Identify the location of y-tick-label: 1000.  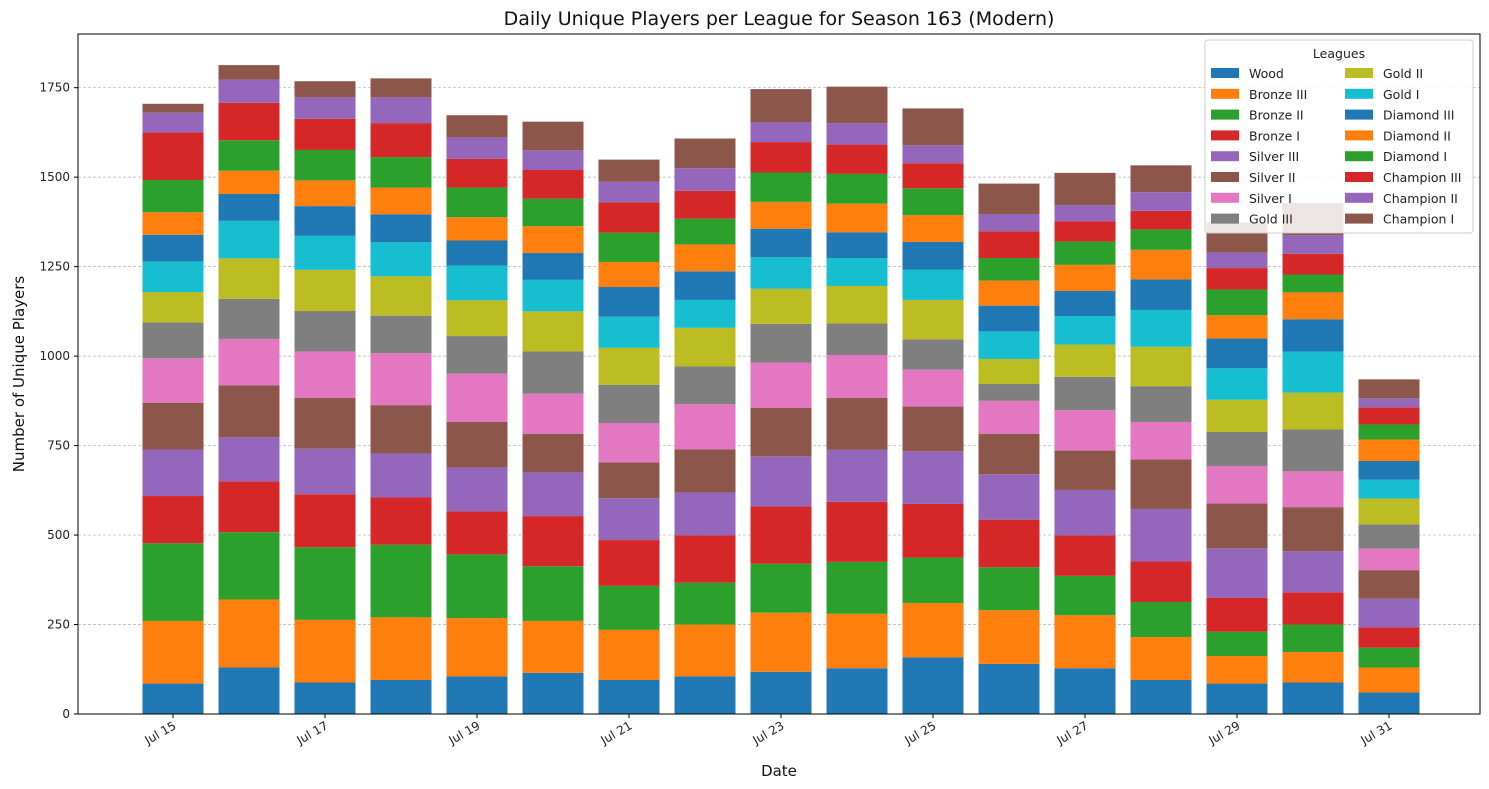
(54, 356).